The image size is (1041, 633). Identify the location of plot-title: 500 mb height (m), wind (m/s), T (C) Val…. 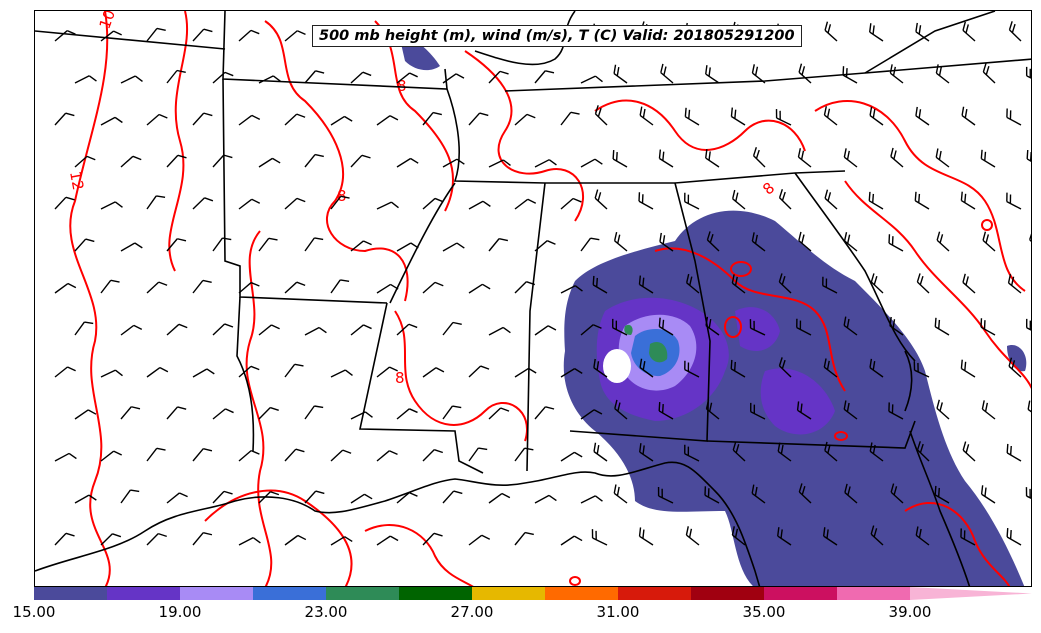
(557, 36).